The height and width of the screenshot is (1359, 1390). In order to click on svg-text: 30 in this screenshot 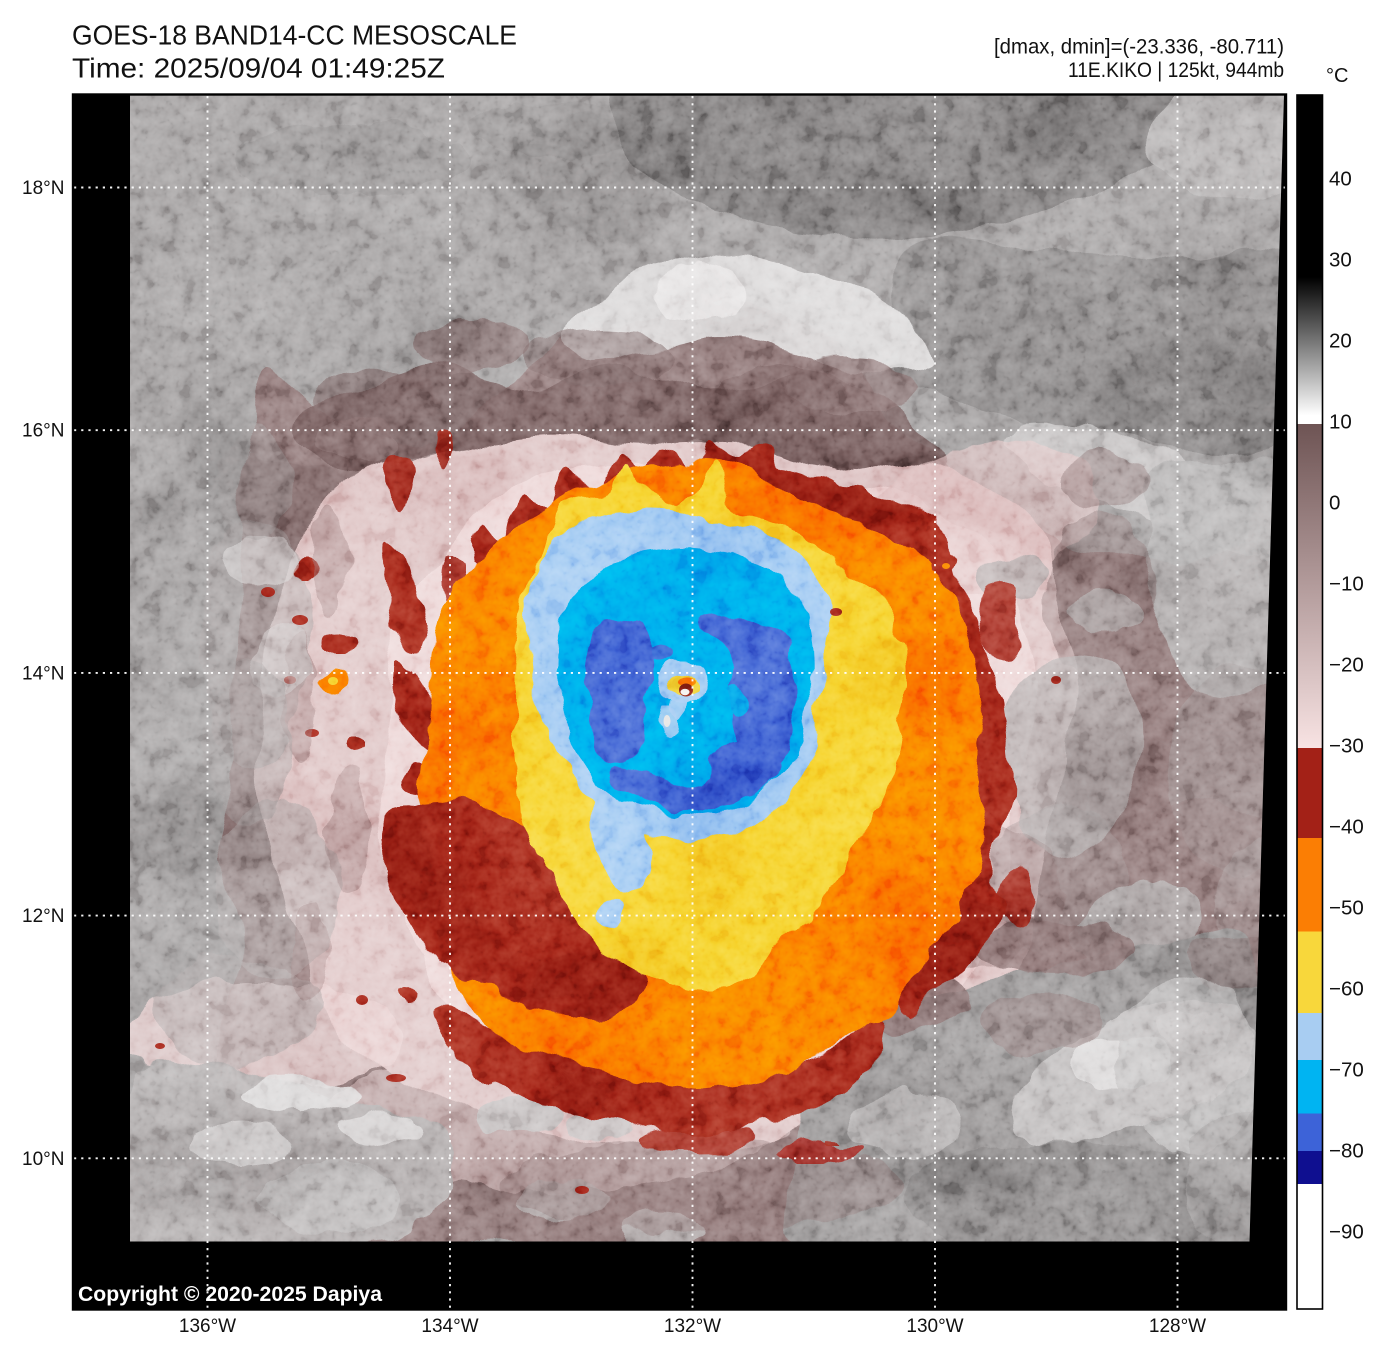, I will do `click(1340, 260)`.